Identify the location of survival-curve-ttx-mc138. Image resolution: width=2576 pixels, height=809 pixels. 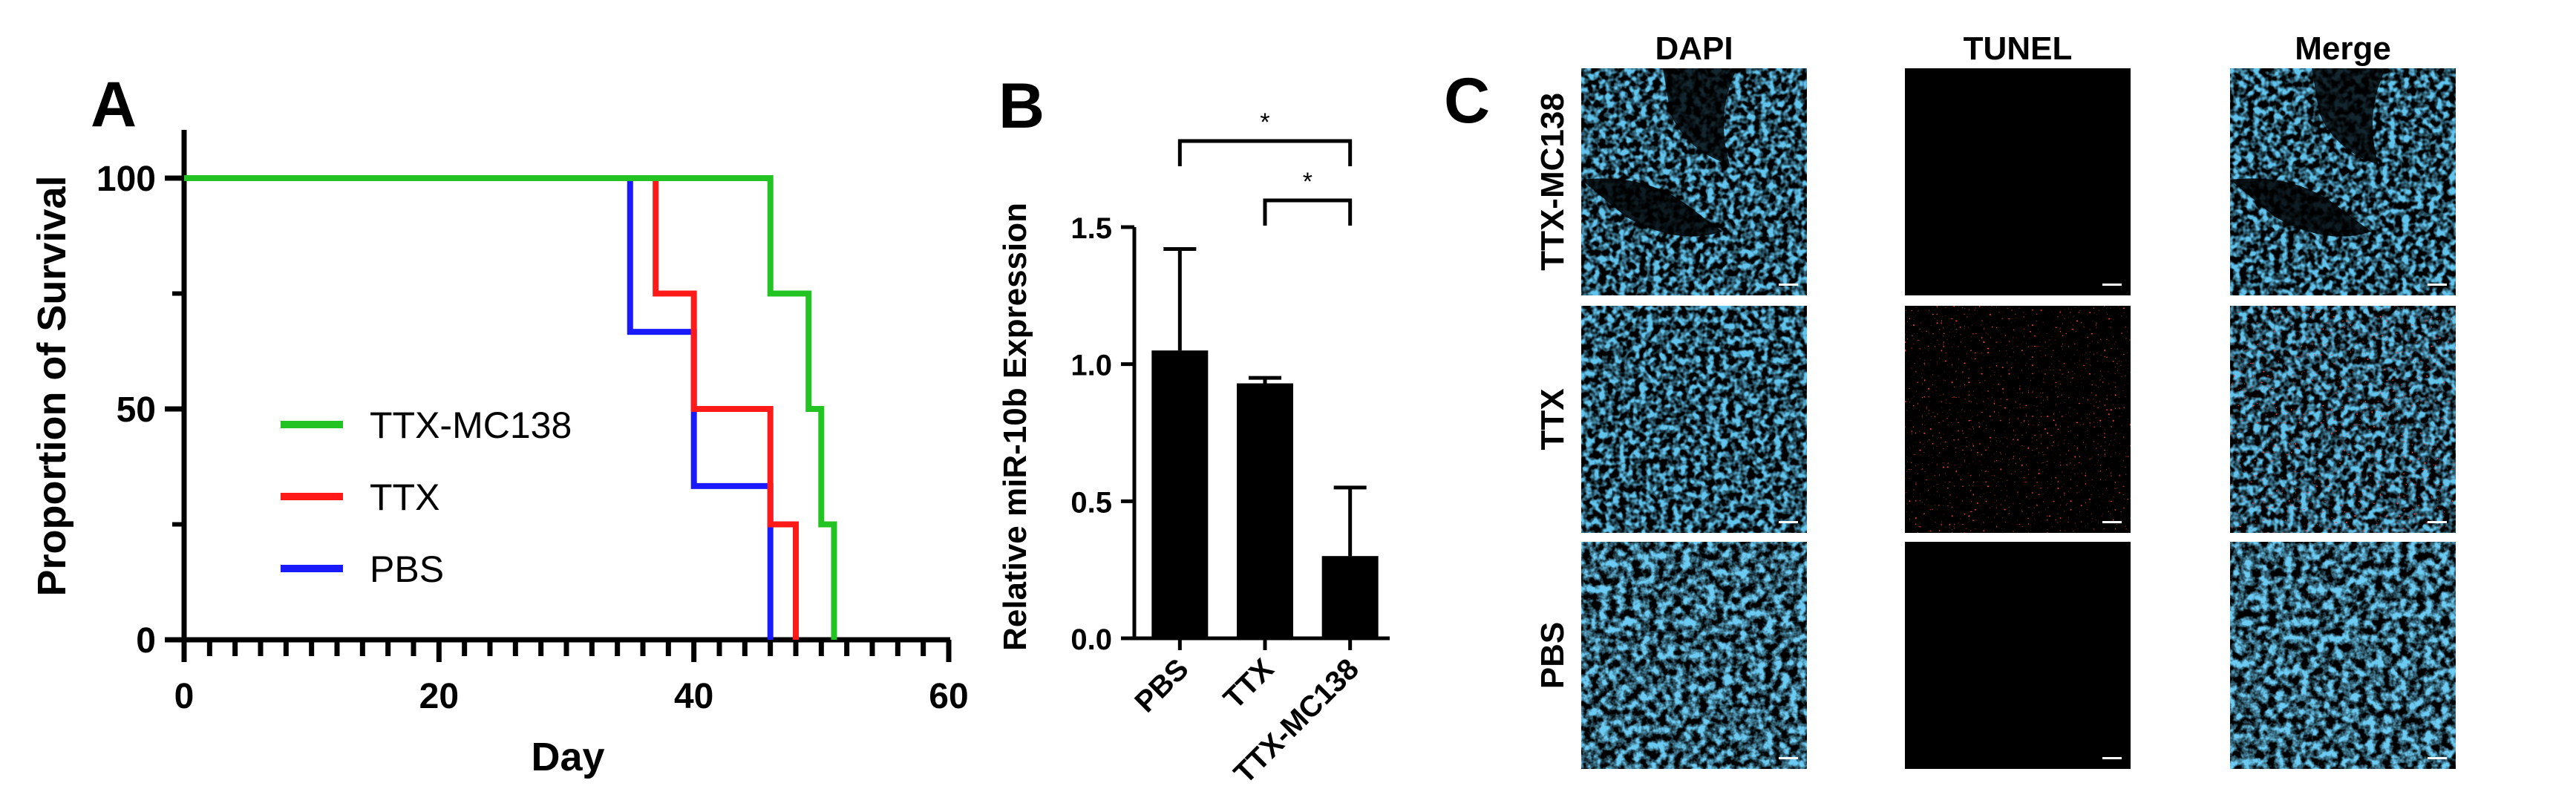
(511, 407).